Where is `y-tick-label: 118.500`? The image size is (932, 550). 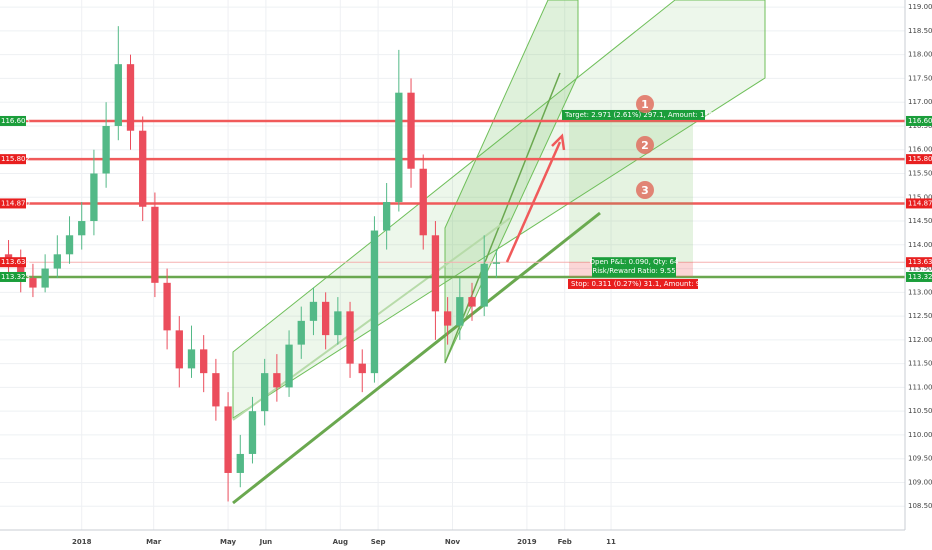
y-tick-label: 118.500 is located at coordinates (920, 31).